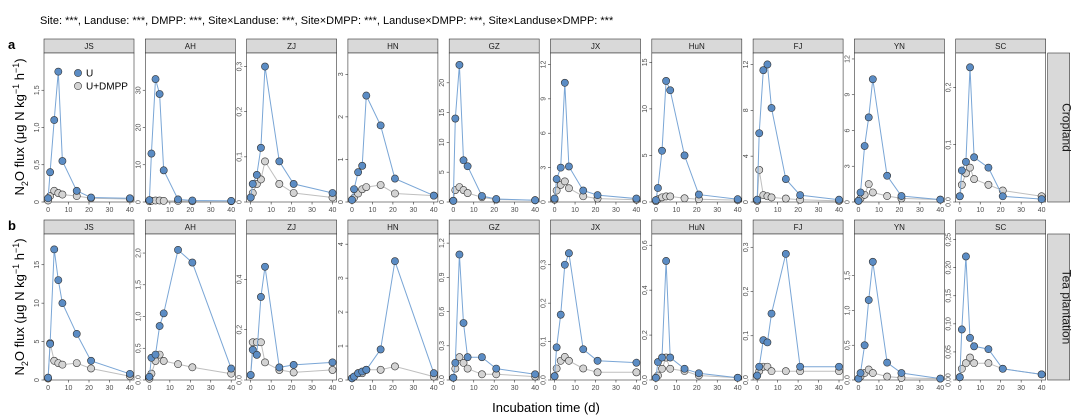 The width and height of the screenshot is (1080, 419). I want to click on y-tick-label: 5, so click(37, 342).